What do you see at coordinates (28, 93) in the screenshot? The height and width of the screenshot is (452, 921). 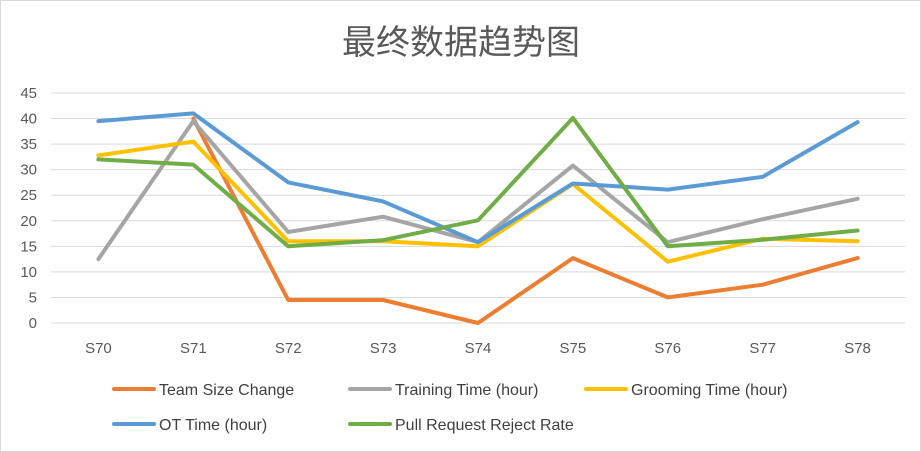 I see `y-tick-label: 45` at bounding box center [28, 93].